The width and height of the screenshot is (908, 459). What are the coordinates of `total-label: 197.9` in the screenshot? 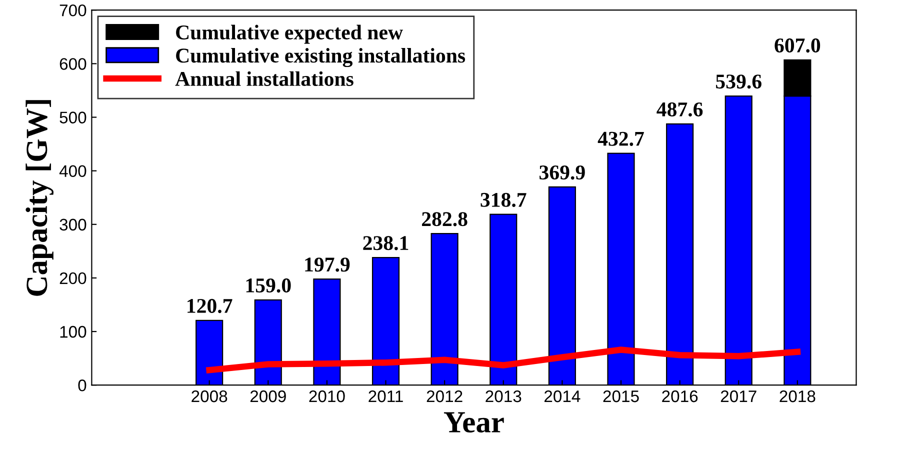 It's located at (327, 265).